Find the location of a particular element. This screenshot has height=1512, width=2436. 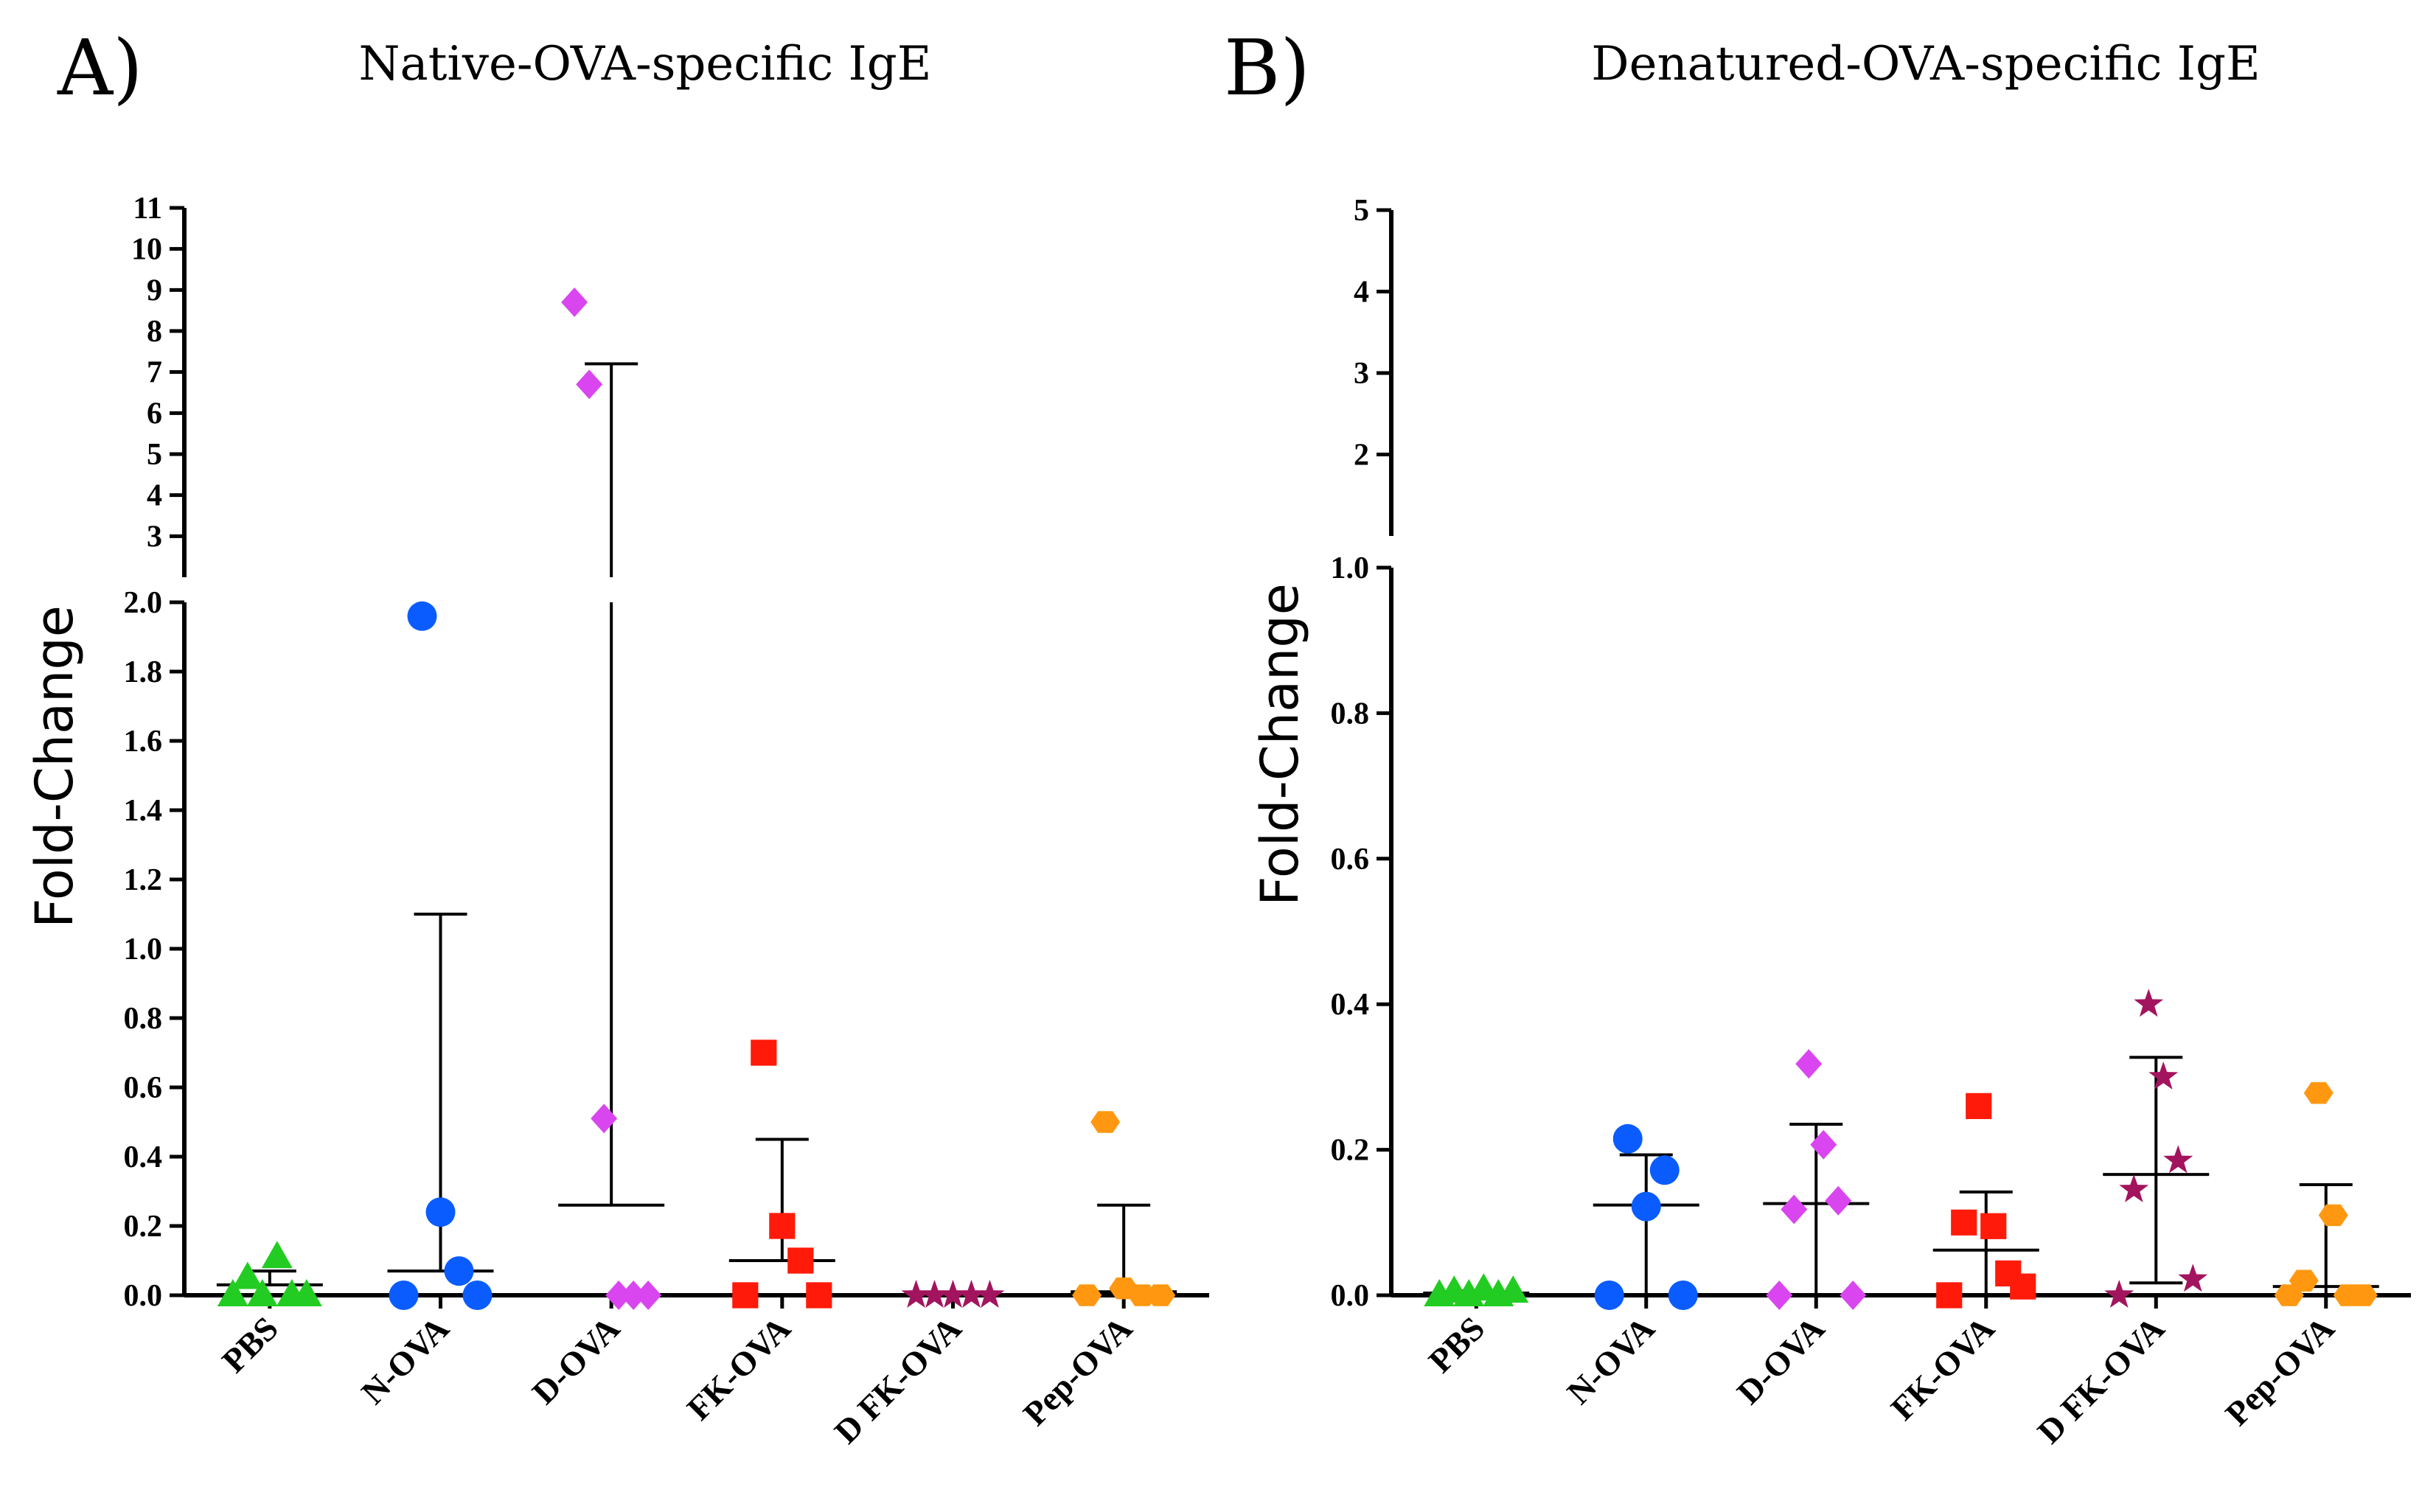

y-tick-label-0-2: 0.2 is located at coordinates (143, 1227).